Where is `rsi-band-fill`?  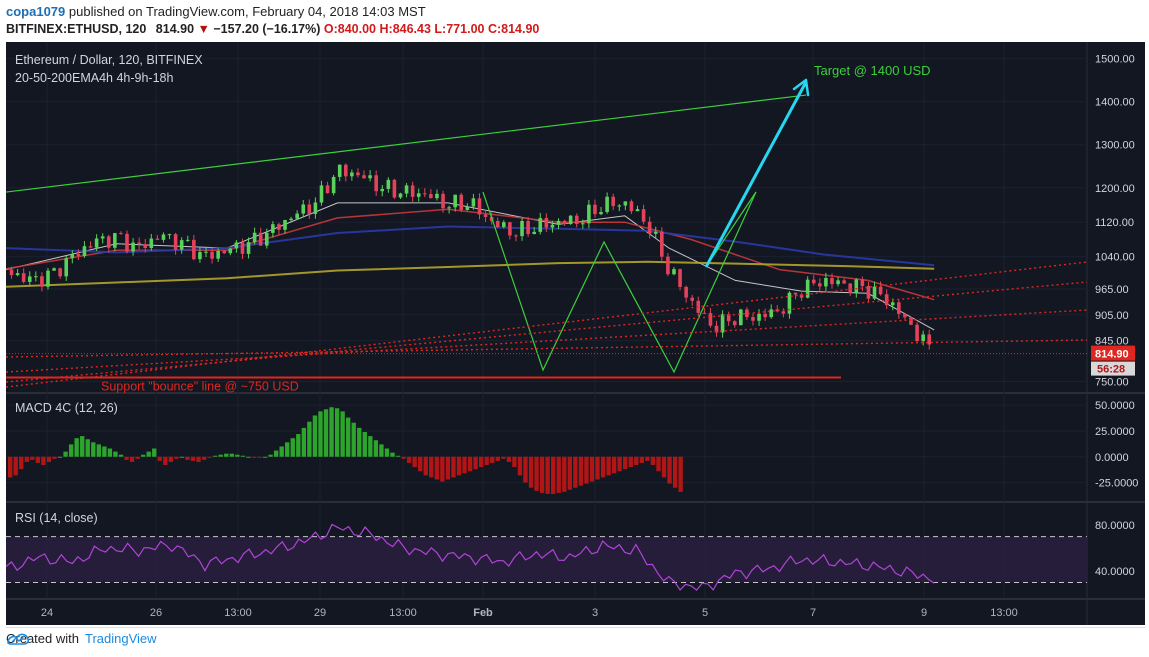
rsi-band-fill is located at coordinates (546, 559).